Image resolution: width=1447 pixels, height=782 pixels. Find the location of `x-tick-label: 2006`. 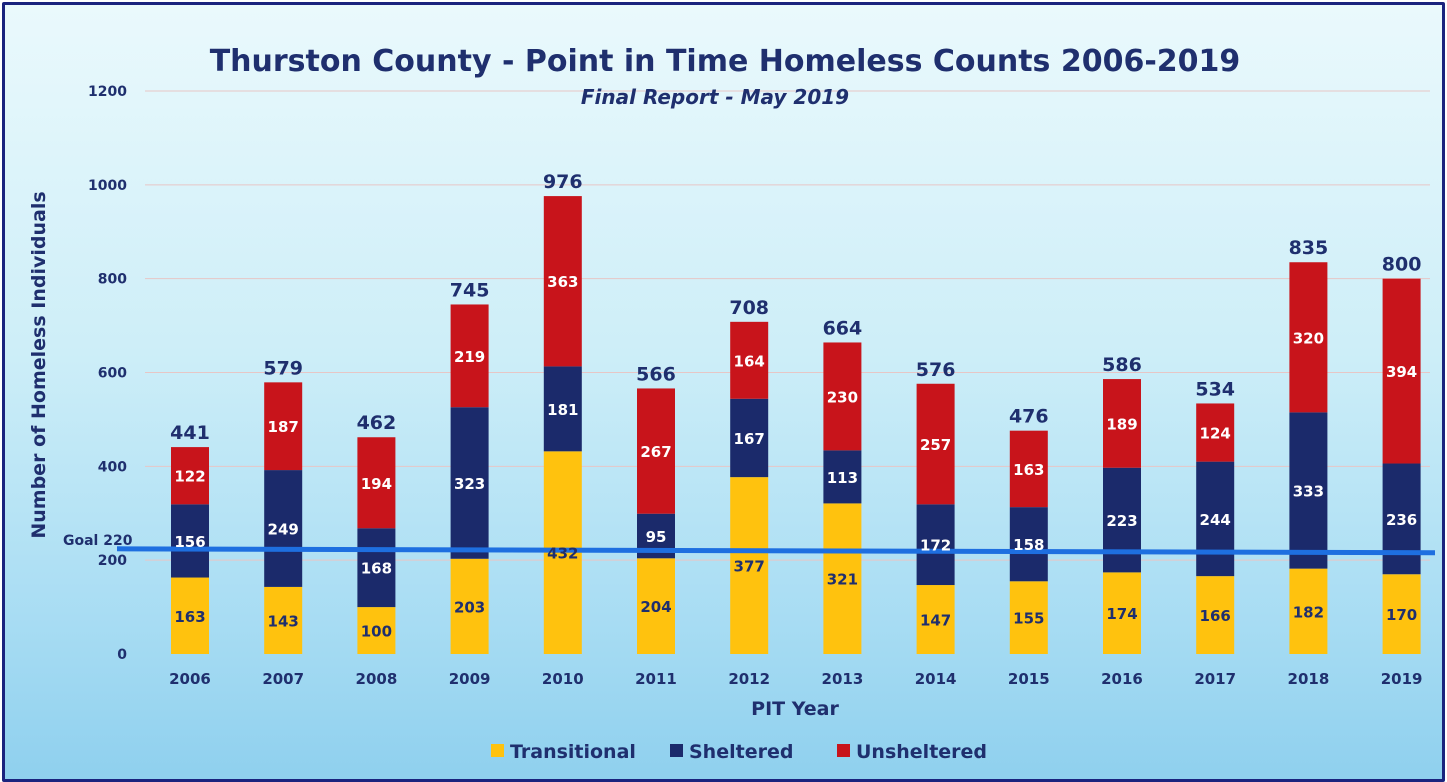

x-tick-label: 2006 is located at coordinates (190, 679).